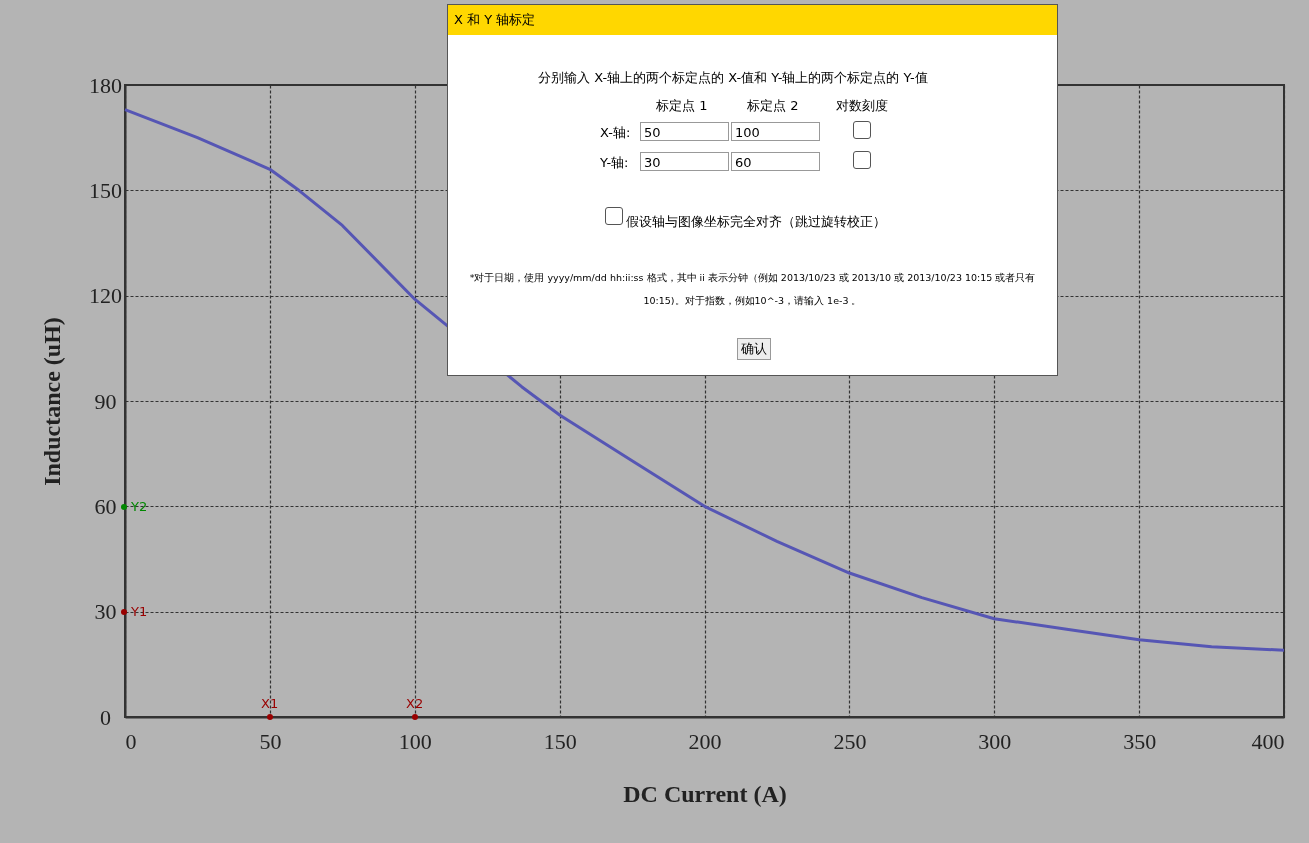 The width and height of the screenshot is (1309, 843). Describe the element at coordinates (139, 506) in the screenshot. I see `annotation: Y2` at that location.